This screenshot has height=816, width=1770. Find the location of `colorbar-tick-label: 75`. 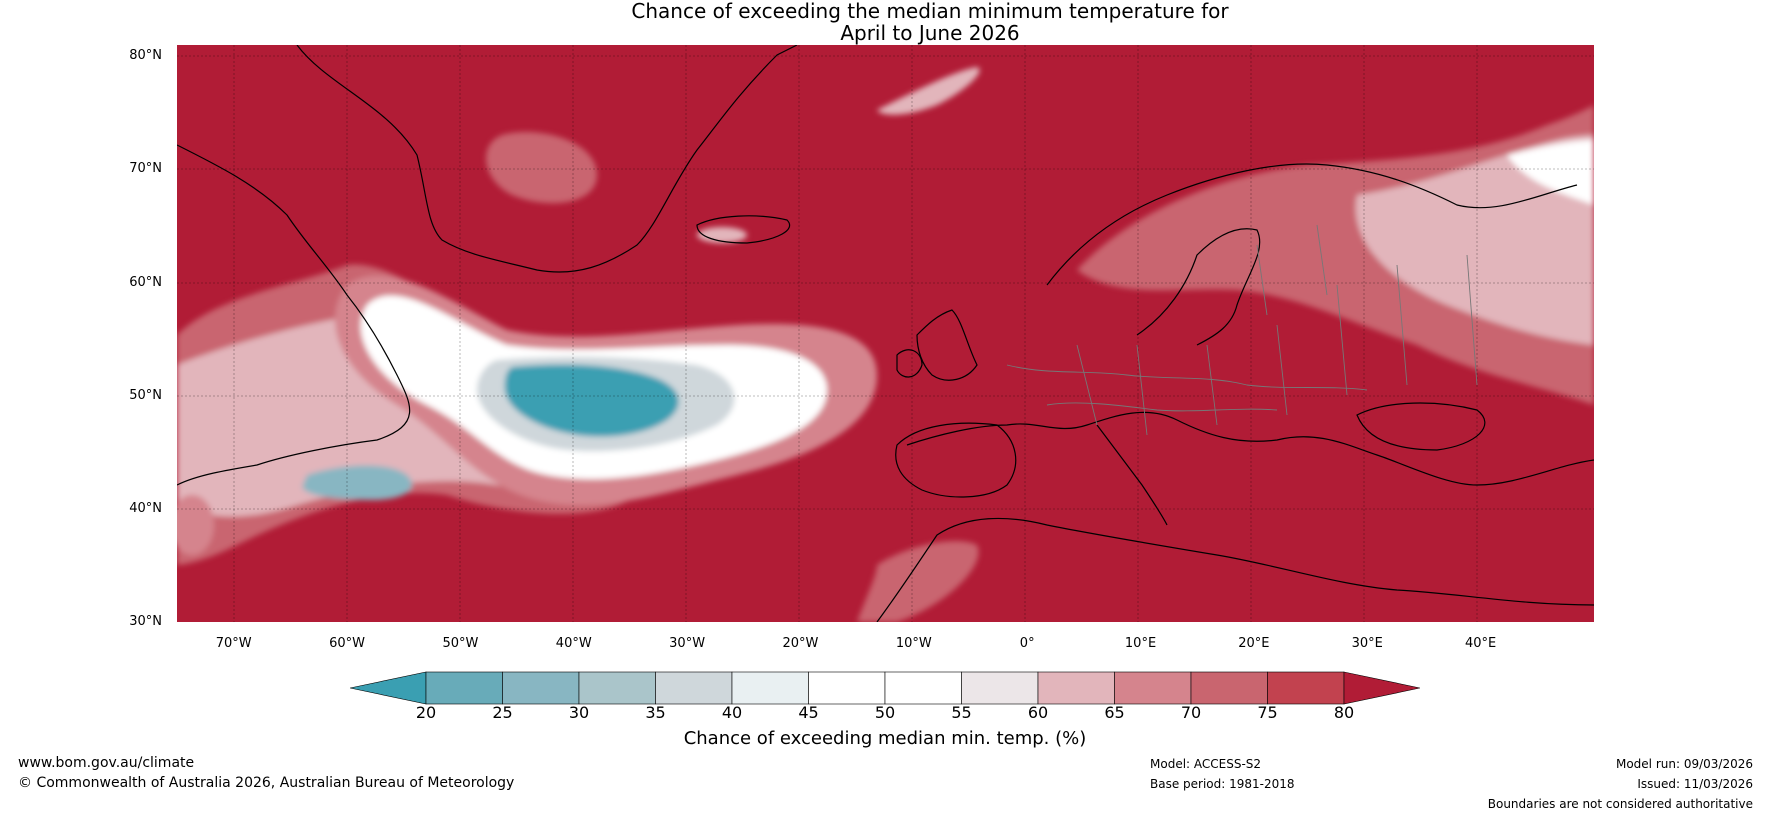

colorbar-tick-label: 75 is located at coordinates (1267, 712).